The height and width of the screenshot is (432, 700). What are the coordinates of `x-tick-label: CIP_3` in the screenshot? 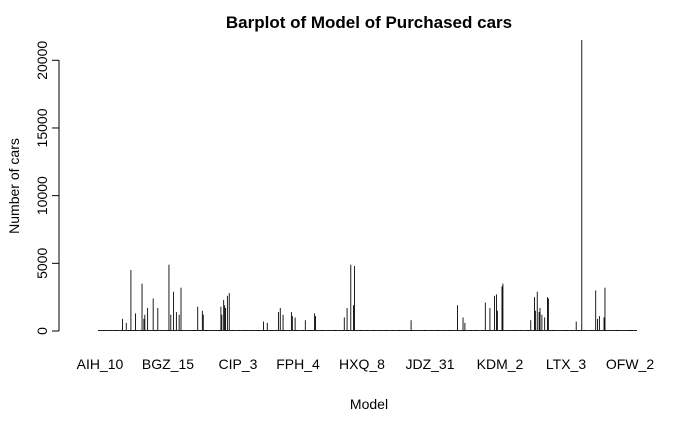 It's located at (238, 364).